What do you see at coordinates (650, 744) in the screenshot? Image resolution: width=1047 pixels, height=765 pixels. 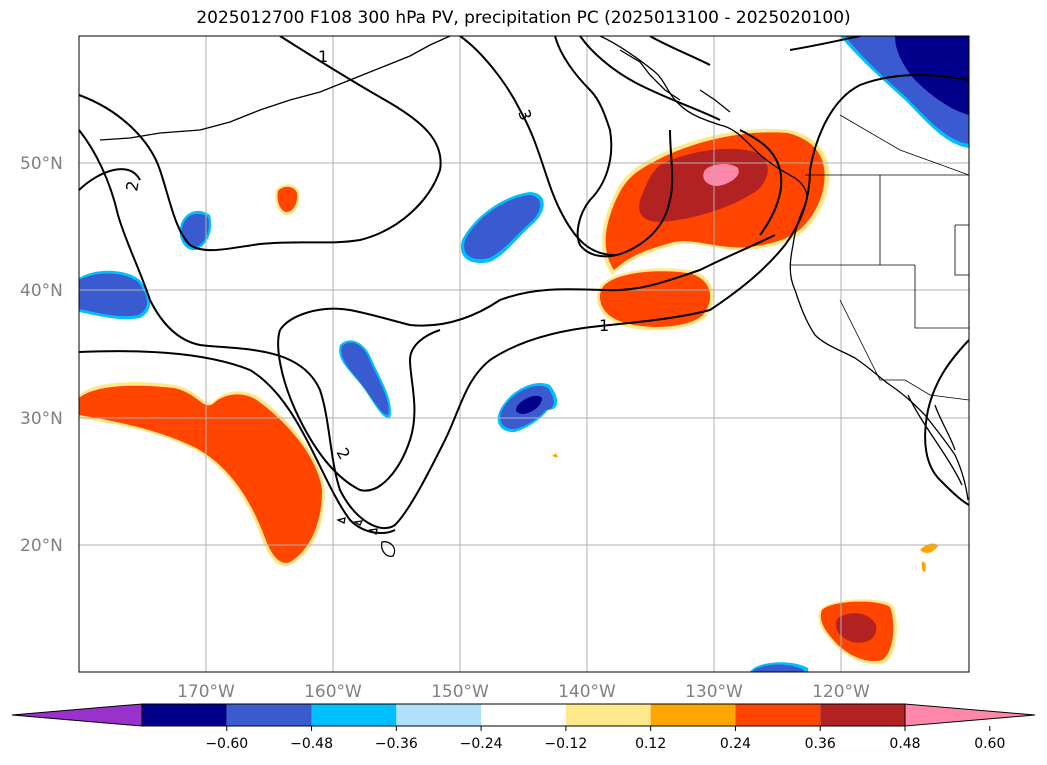 I see `colorbar-tick-label: 0.12` at bounding box center [650, 744].